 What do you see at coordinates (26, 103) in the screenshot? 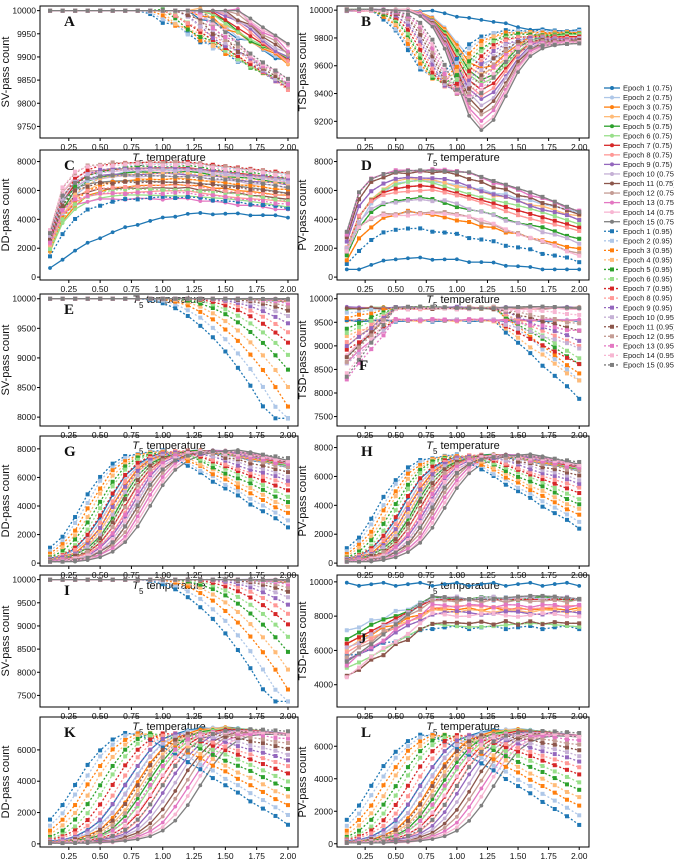
I see `y-tick-label: 9800` at bounding box center [26, 103].